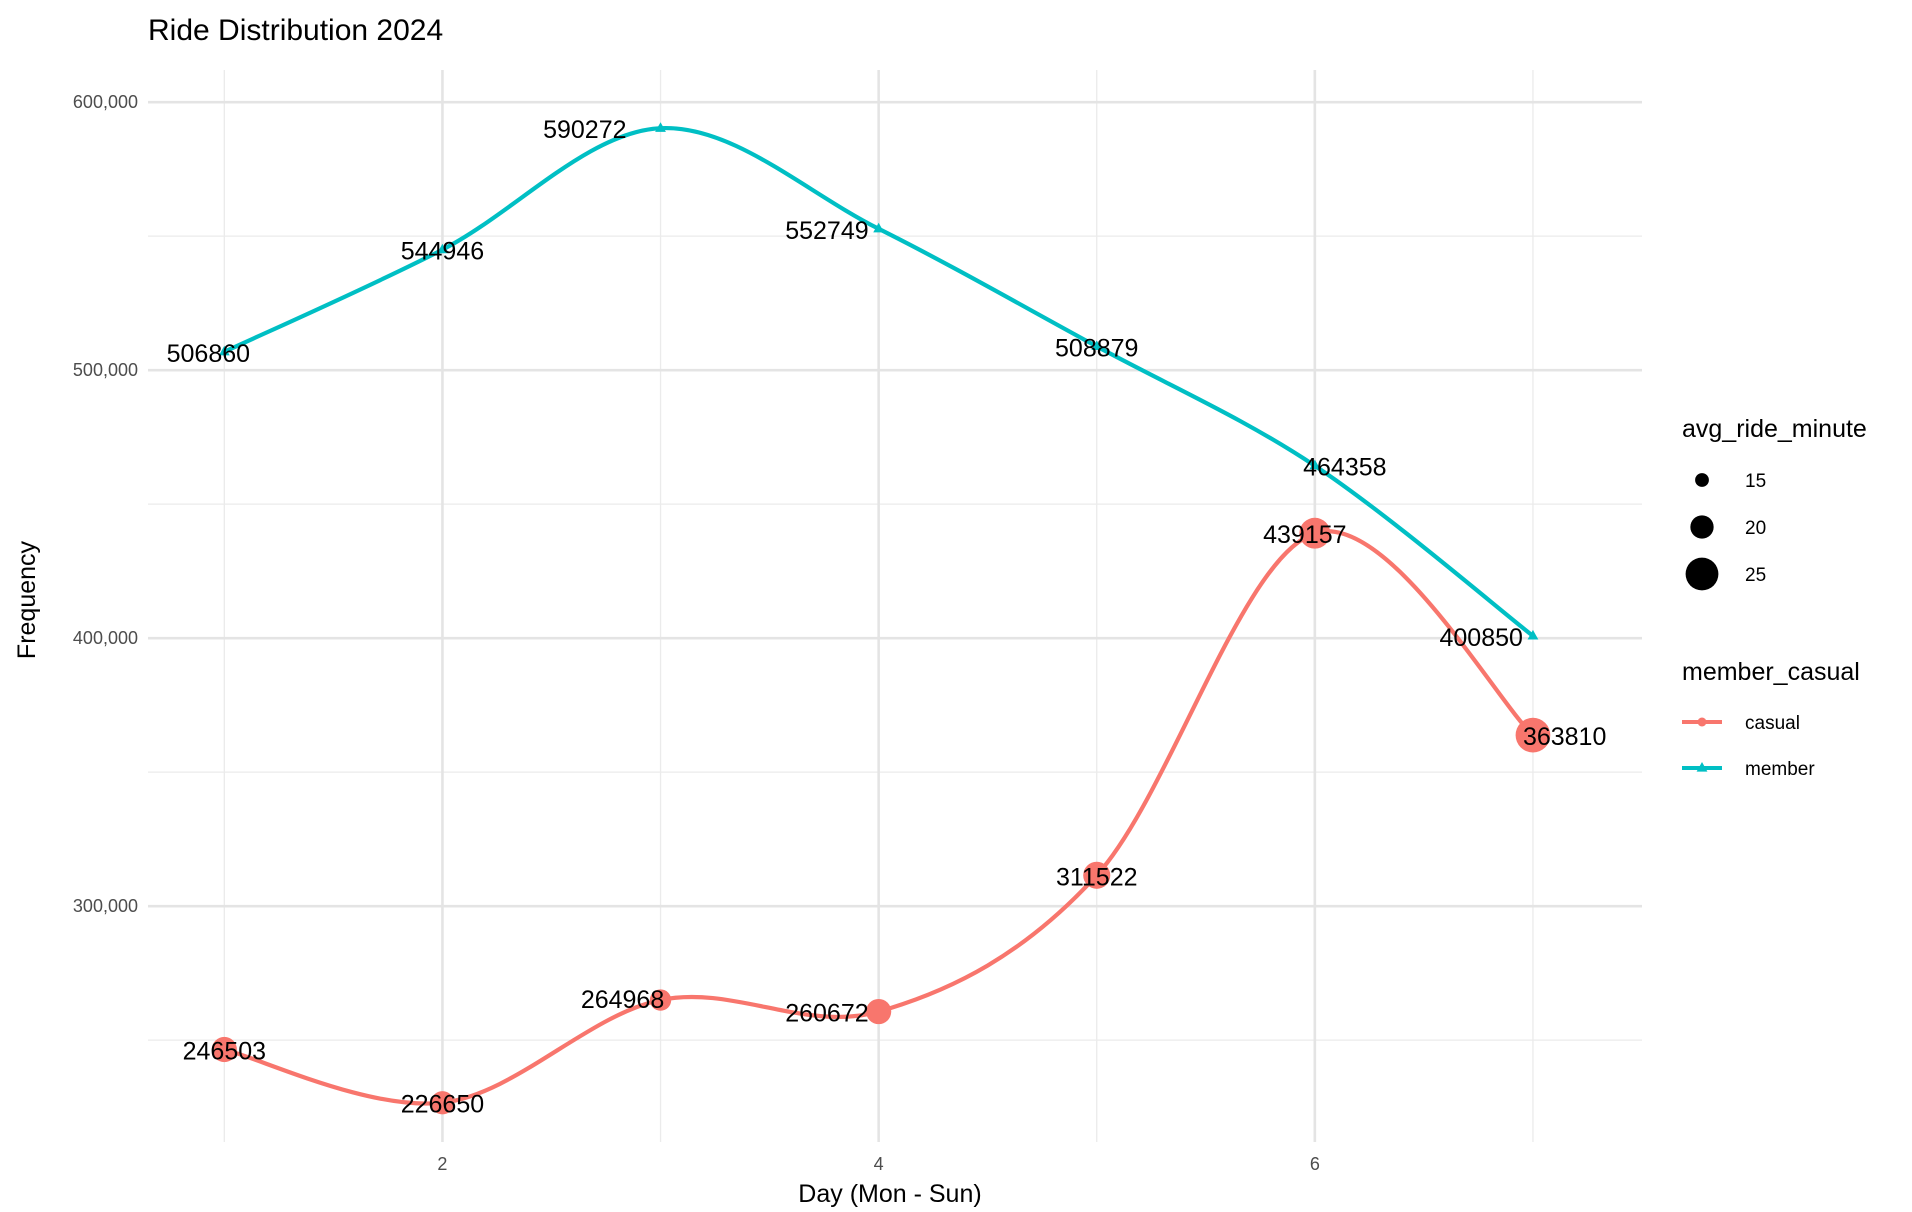 The width and height of the screenshot is (1912, 1212). I want to click on data-label-member: 552749, so click(826, 231).